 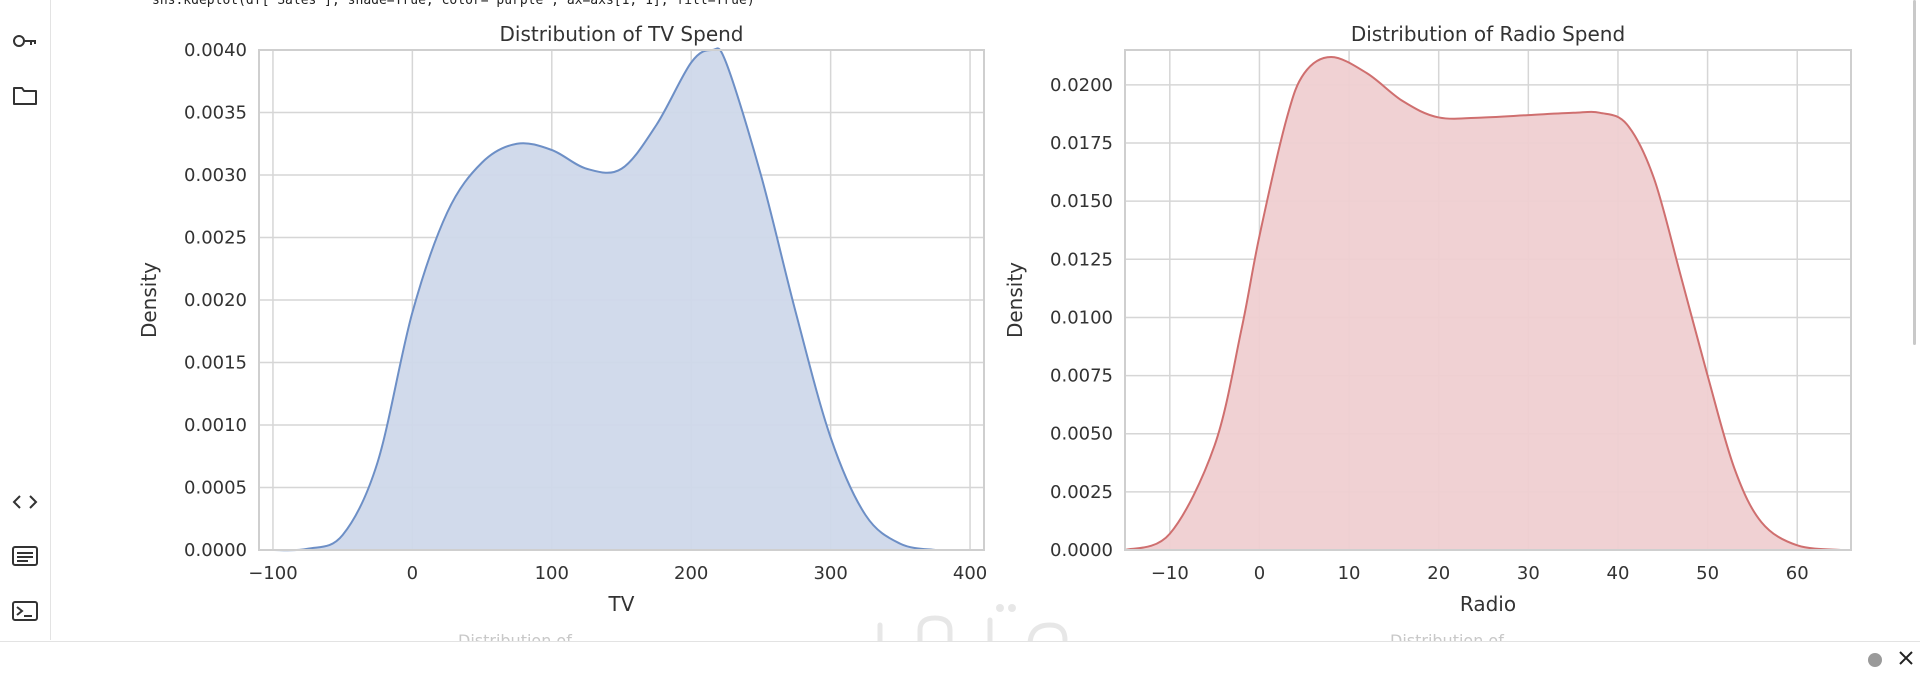 What do you see at coordinates (215, 425) in the screenshot?
I see `y-tick-label: 0.0010` at bounding box center [215, 425].